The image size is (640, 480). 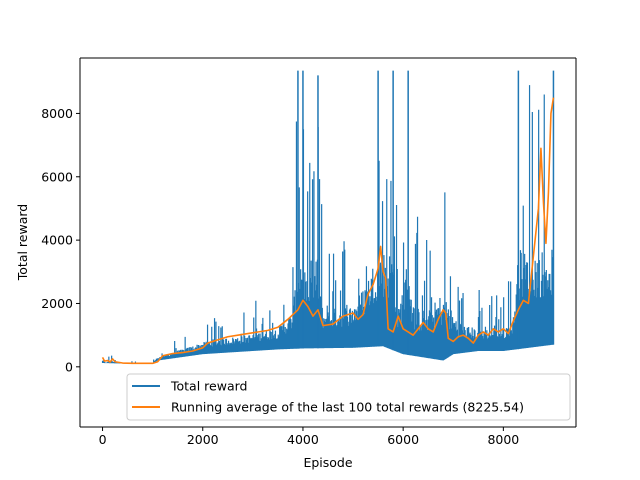 I want to click on x-tick-label: 0, so click(x=103, y=439).